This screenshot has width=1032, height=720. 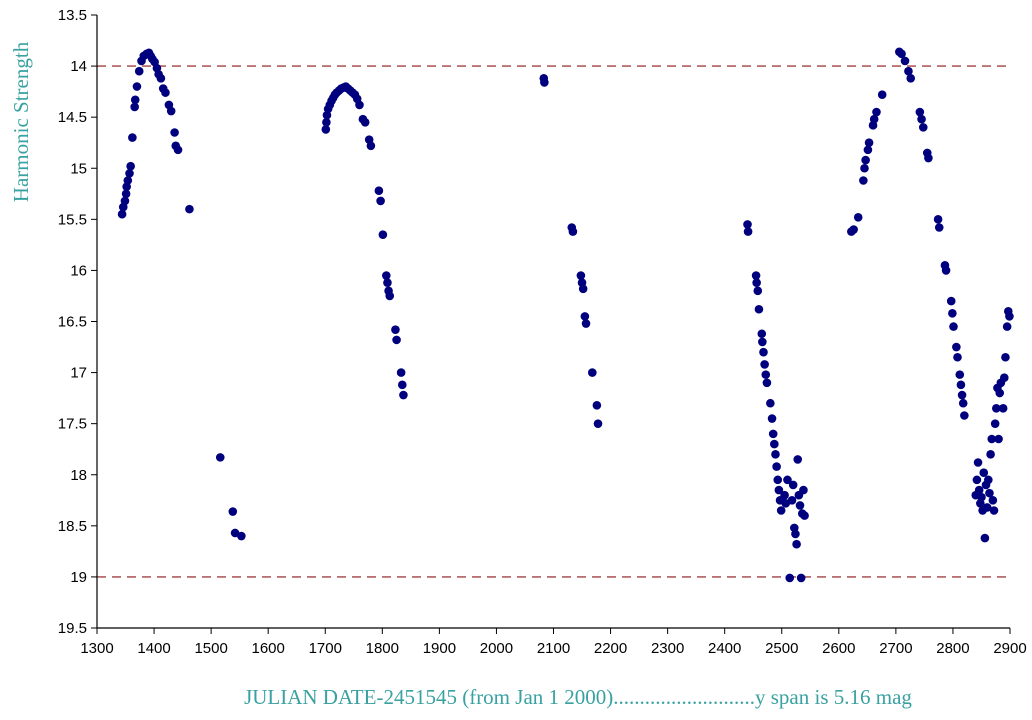 I want to click on y-tick-label: 16, so click(x=78, y=270).